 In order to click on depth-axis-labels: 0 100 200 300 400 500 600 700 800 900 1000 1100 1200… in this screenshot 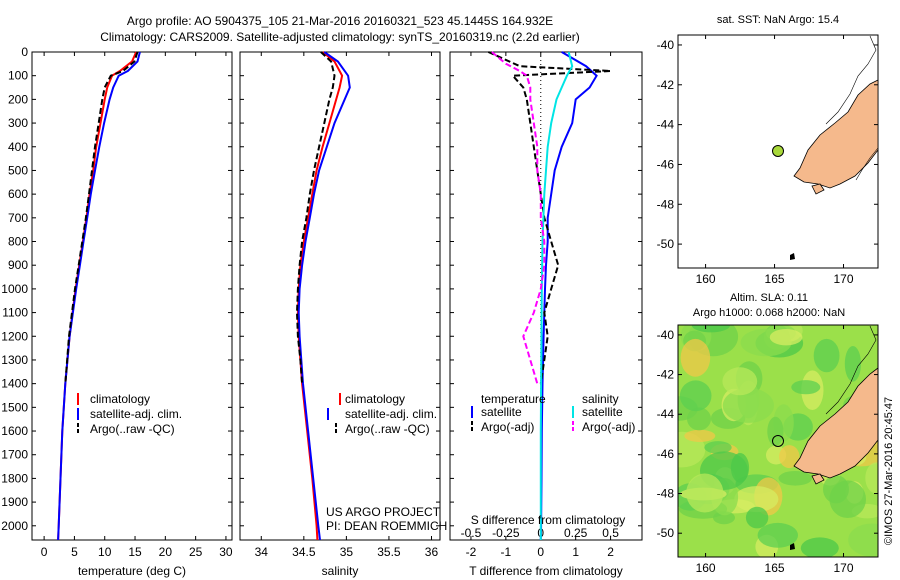, I will do `click(14, 289)`.